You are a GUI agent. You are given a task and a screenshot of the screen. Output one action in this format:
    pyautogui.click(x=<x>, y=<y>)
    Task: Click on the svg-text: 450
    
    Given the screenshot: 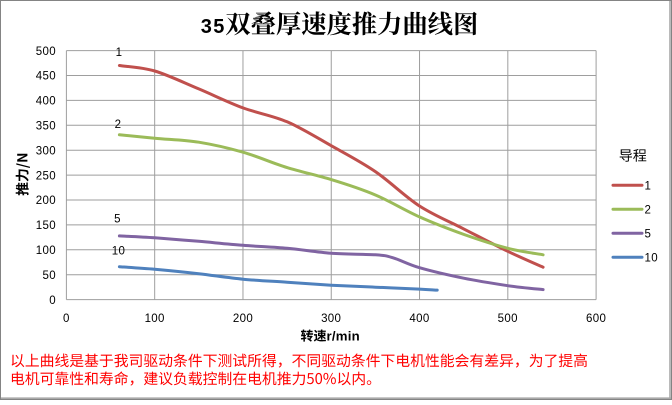 What is the action you would take?
    pyautogui.click(x=46, y=77)
    